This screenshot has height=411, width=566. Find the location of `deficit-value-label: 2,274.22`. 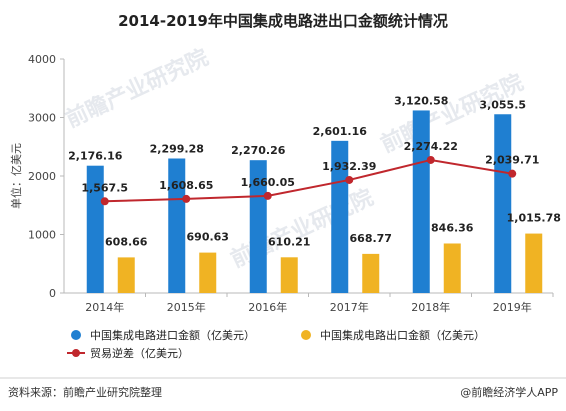

deficit-value-label: 2,274.22 is located at coordinates (431, 146).